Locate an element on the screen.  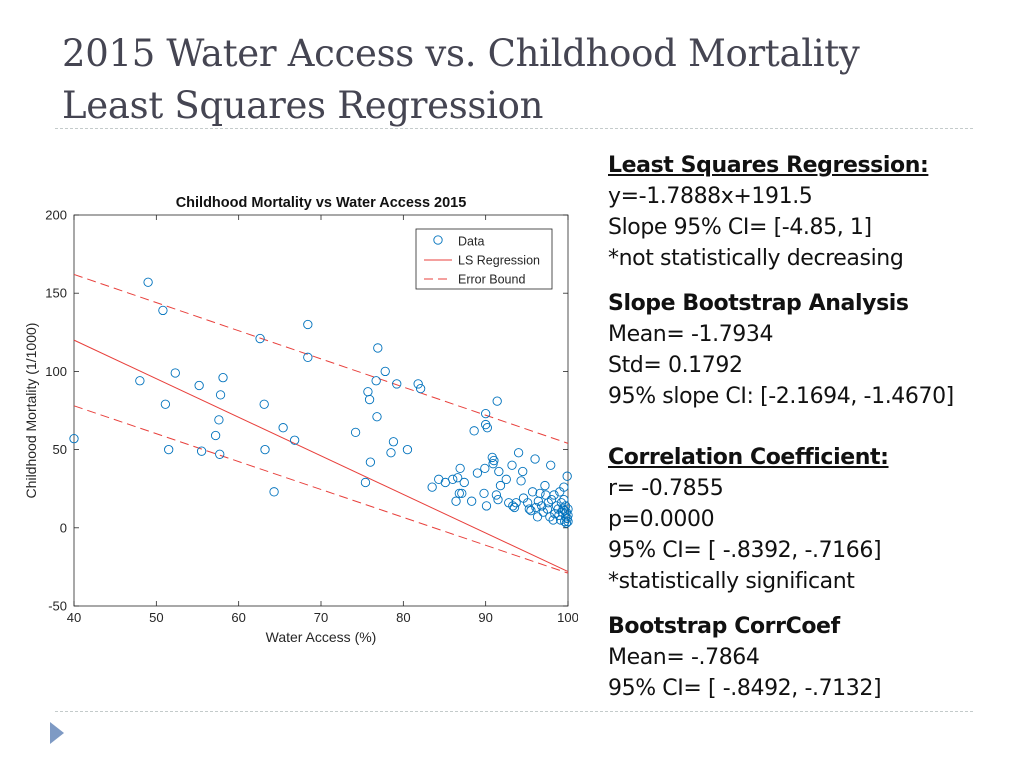
legend-label-0: Data is located at coordinates (471, 242).